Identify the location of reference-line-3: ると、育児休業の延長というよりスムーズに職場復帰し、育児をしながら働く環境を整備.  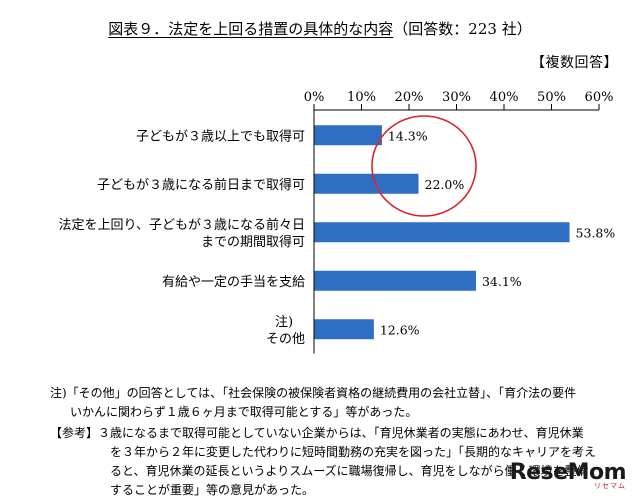
(349, 471).